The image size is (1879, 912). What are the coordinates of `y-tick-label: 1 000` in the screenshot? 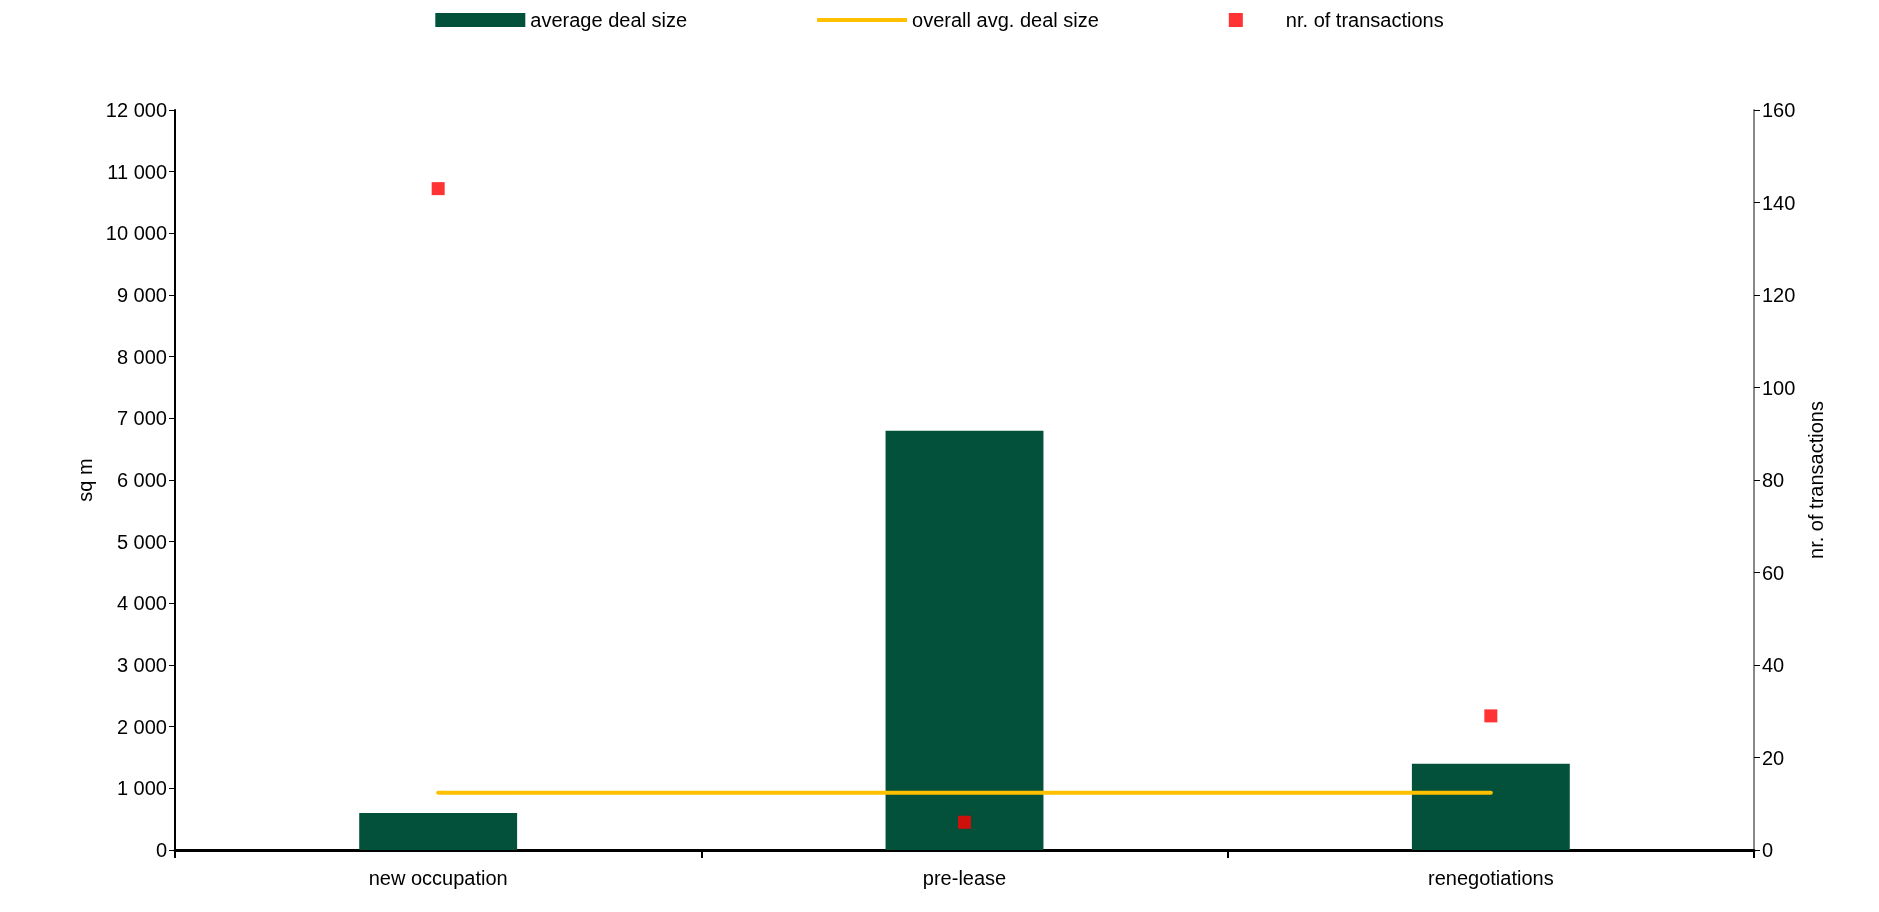 It's located at (141, 788).